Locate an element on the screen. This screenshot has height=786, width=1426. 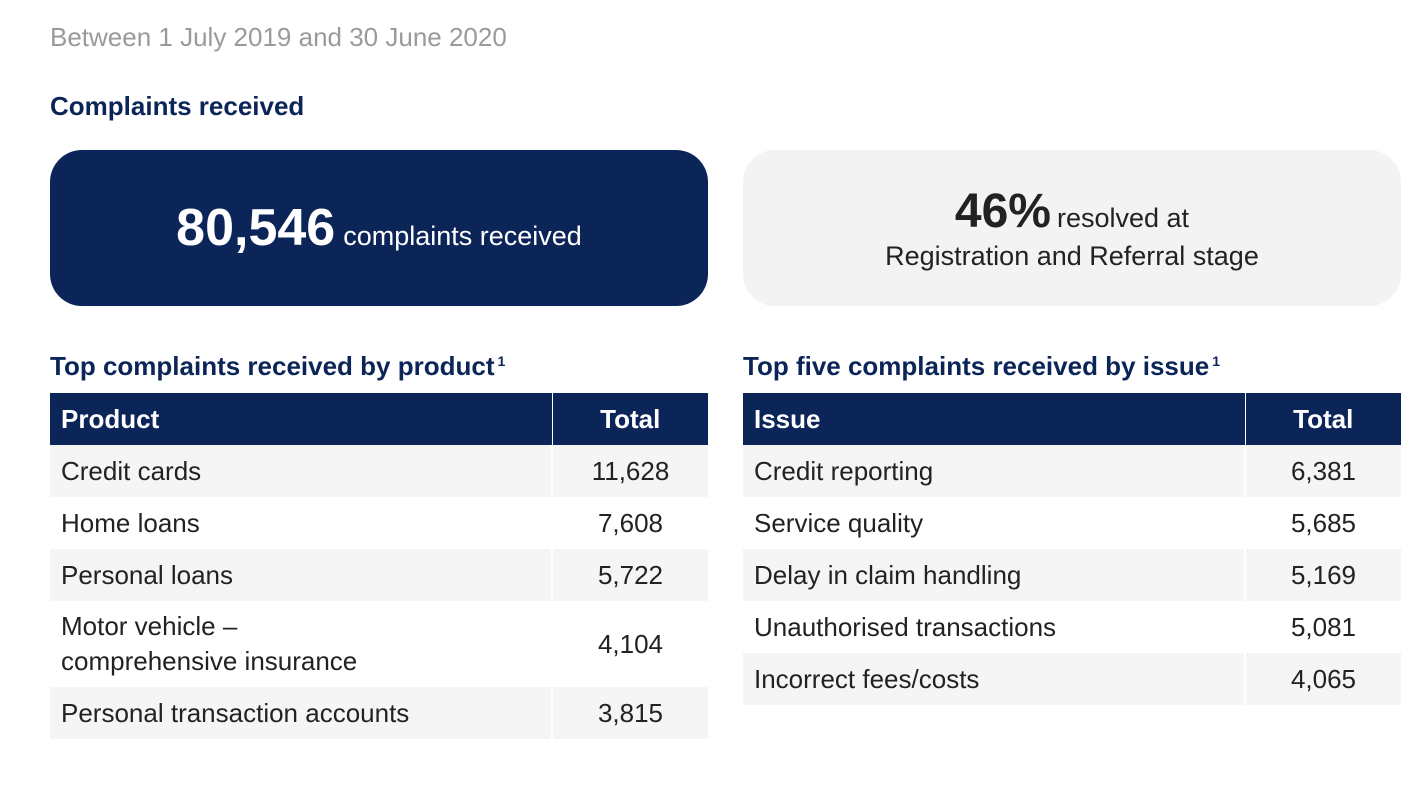
product-total: 7,608 is located at coordinates (629, 523).